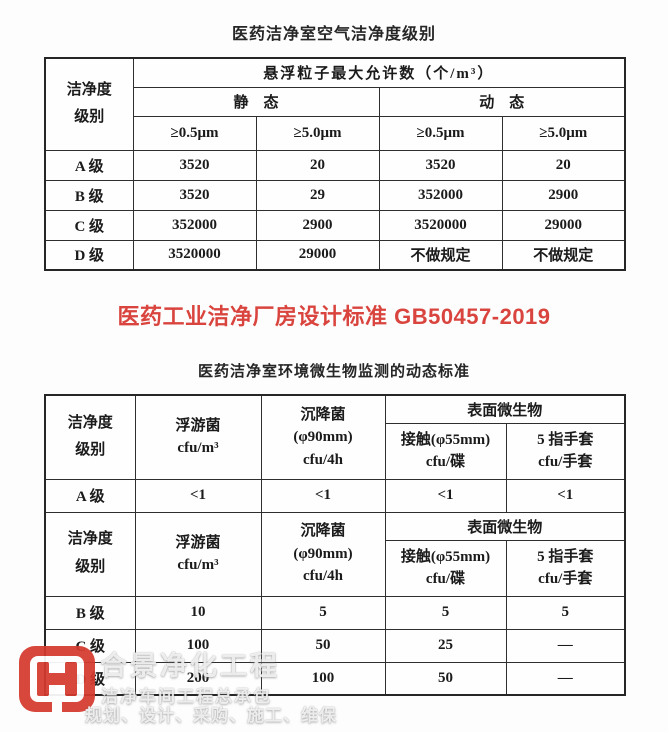 This screenshot has height=732, width=668. I want to click on table-row: B 级 10 5 5 5, so click(335, 612).